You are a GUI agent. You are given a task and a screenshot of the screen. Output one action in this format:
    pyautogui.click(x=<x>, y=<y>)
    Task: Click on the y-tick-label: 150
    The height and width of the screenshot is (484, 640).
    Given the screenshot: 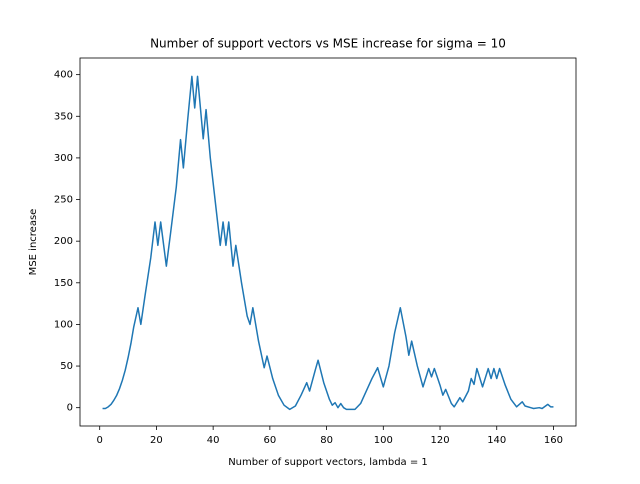 What is the action you would take?
    pyautogui.click(x=63, y=283)
    